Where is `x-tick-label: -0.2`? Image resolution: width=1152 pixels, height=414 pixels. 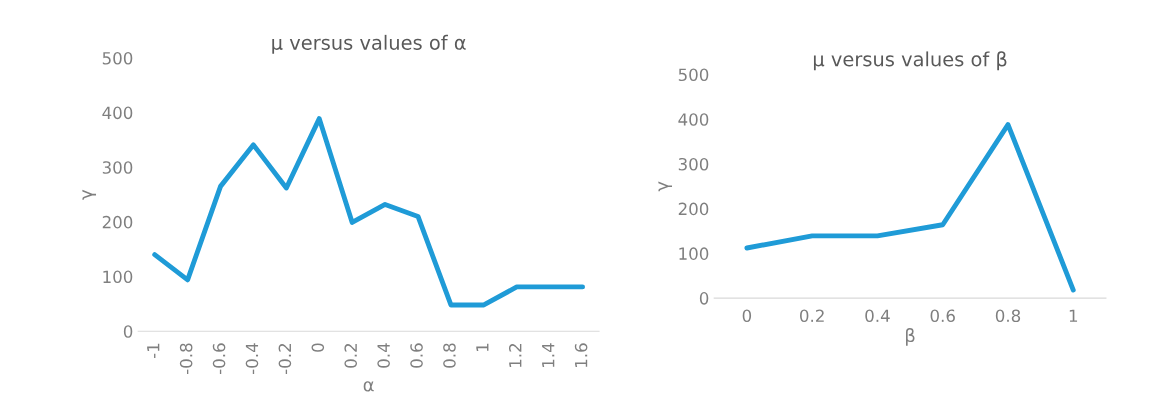 x-tick-label: -0.2 is located at coordinates (285, 359).